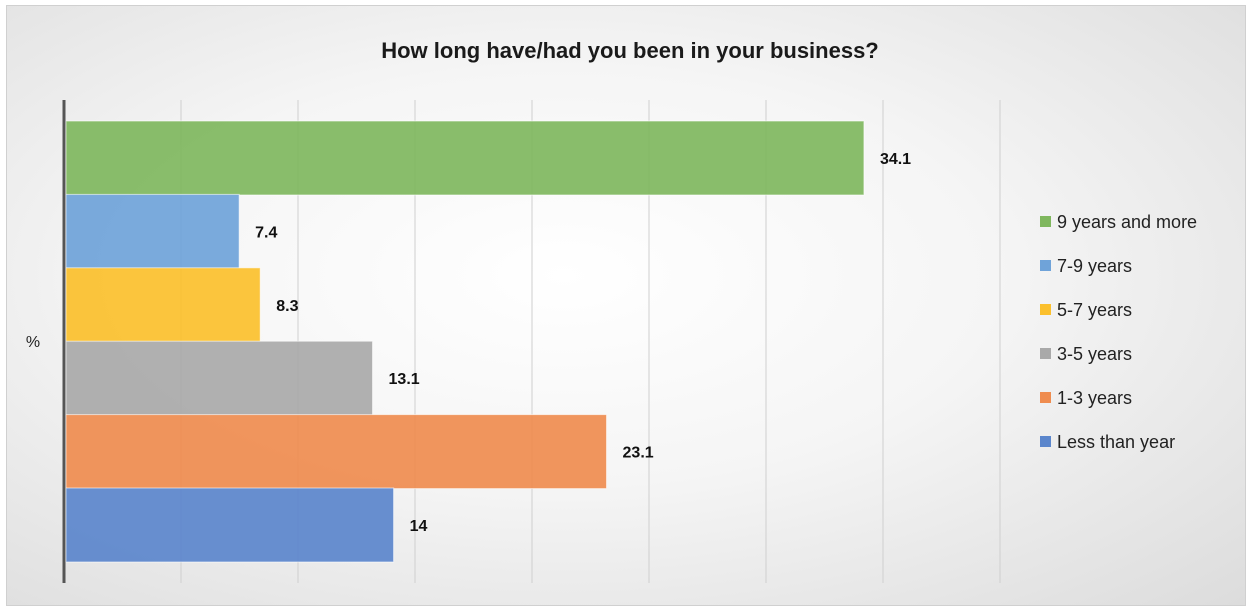  Describe the element at coordinates (419, 526) in the screenshot. I see `data-label: 14` at that location.